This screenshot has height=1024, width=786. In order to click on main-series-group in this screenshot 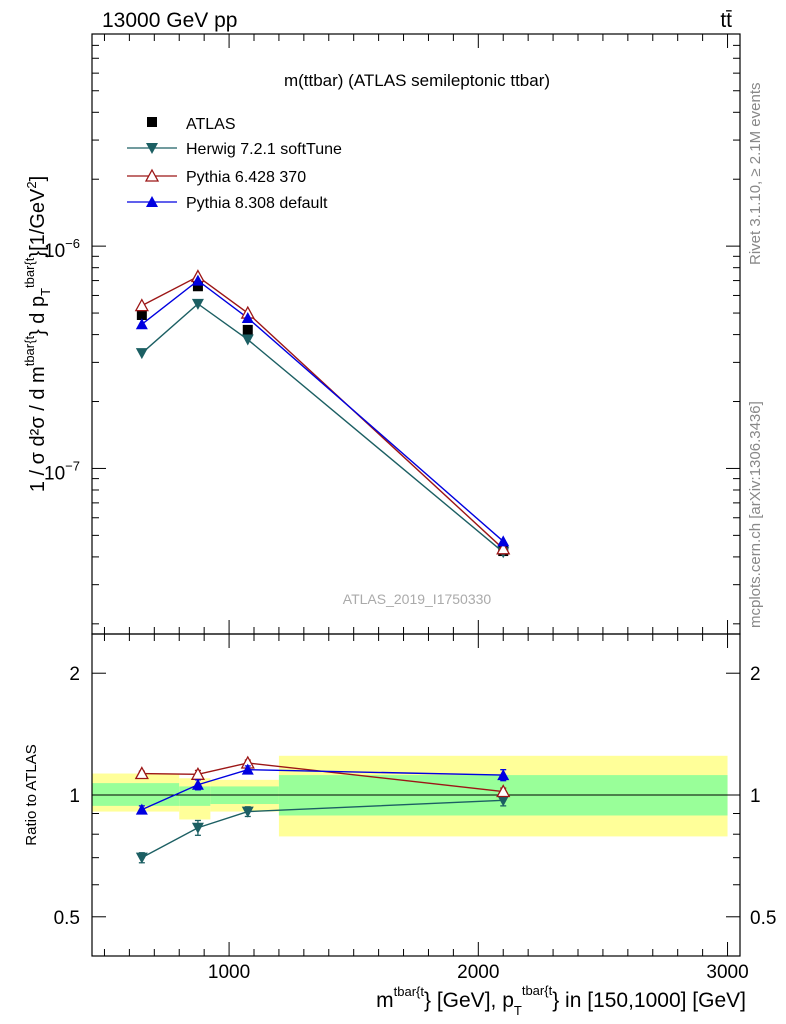, I will do `click(322, 414)`.